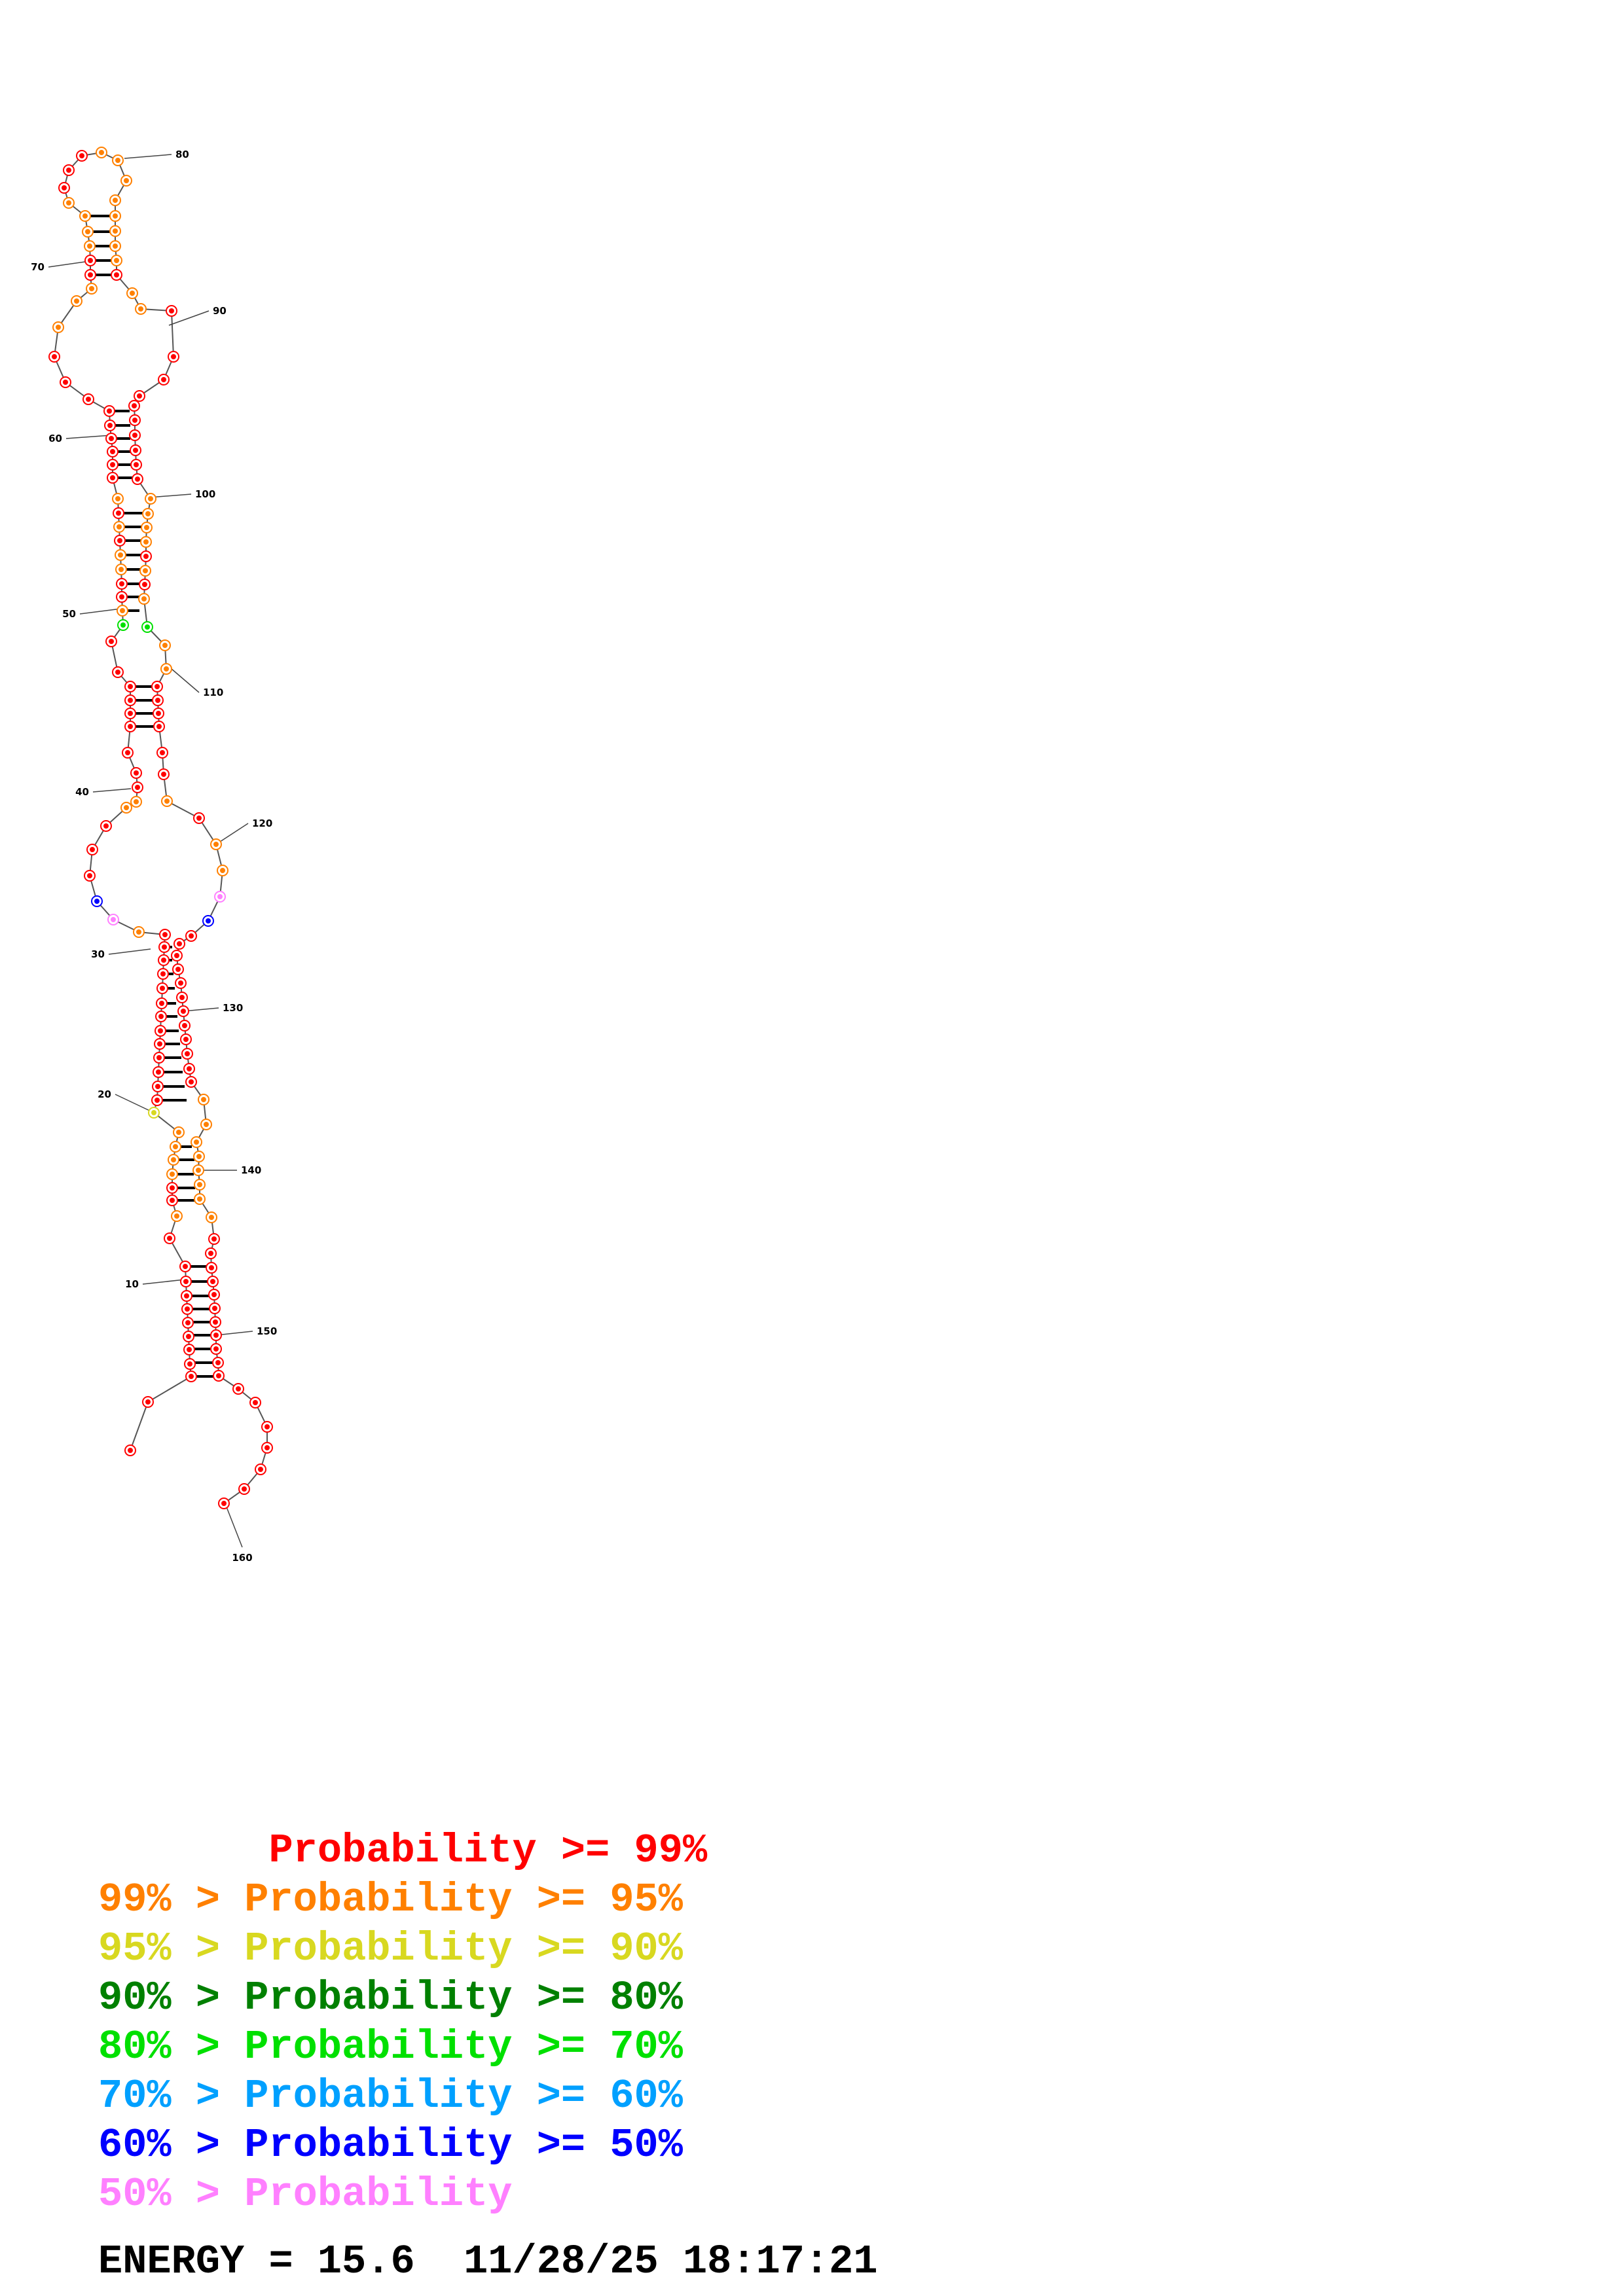 The width and height of the screenshot is (1623, 2296). I want to click on legend-line-50: 60% > Probability >= 50%, so click(402, 2145).